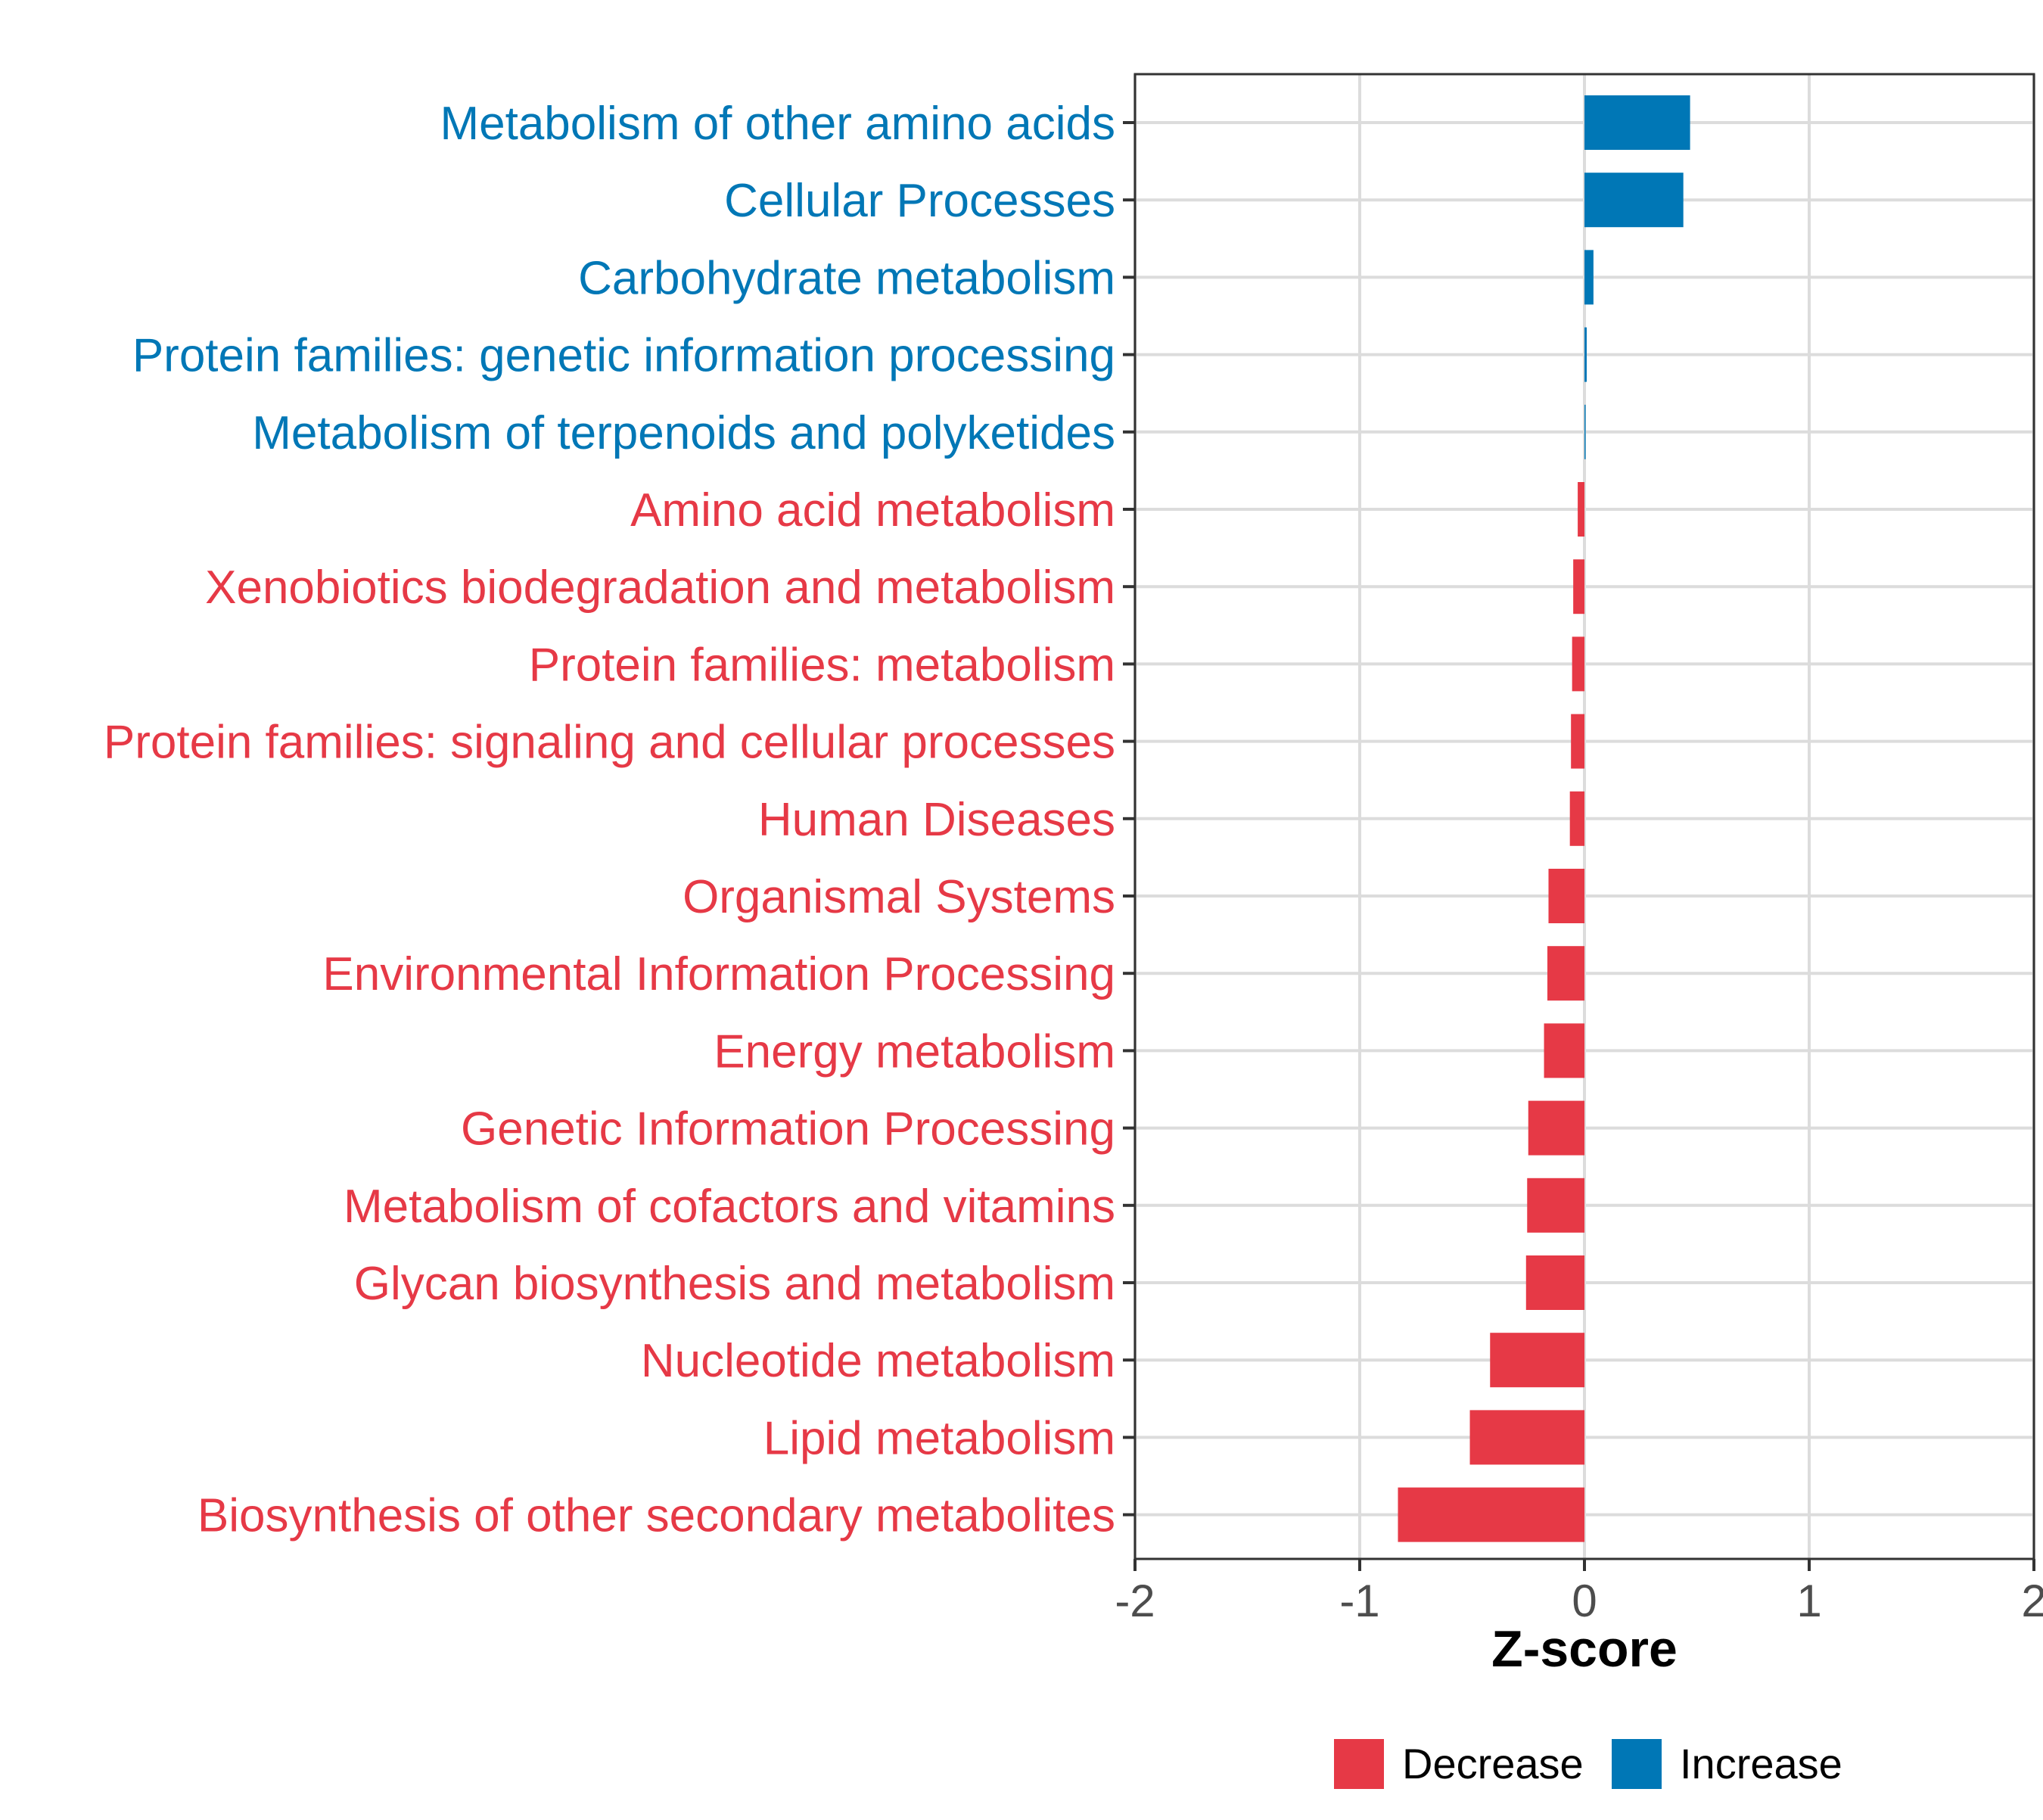 This screenshot has height=1820, width=2043. What do you see at coordinates (788, 1129) in the screenshot?
I see `category-label: Genetic Information Processing` at bounding box center [788, 1129].